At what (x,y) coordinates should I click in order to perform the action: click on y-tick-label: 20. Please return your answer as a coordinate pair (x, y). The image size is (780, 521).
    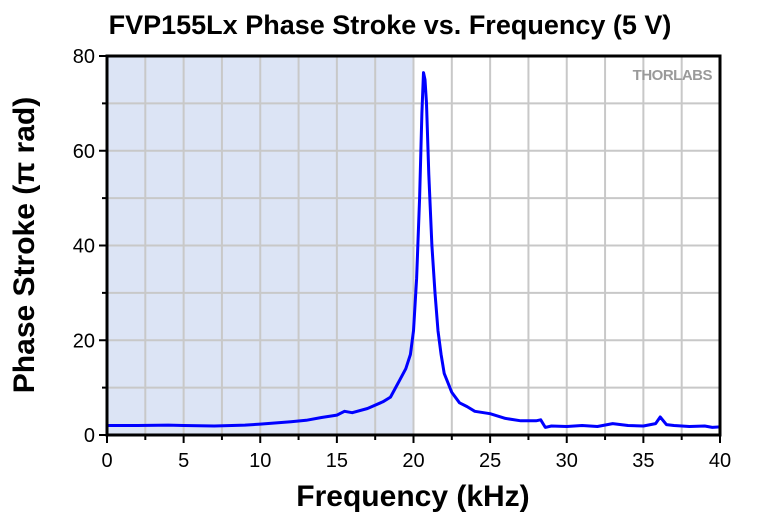
    Looking at the image, I should click on (84, 341).